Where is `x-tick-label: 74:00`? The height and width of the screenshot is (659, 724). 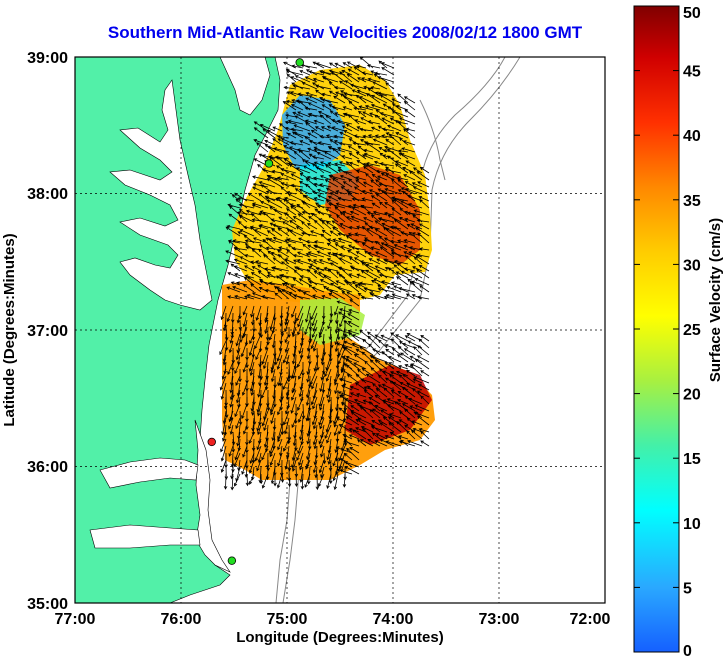 x-tick-label: 74:00 is located at coordinates (393, 619).